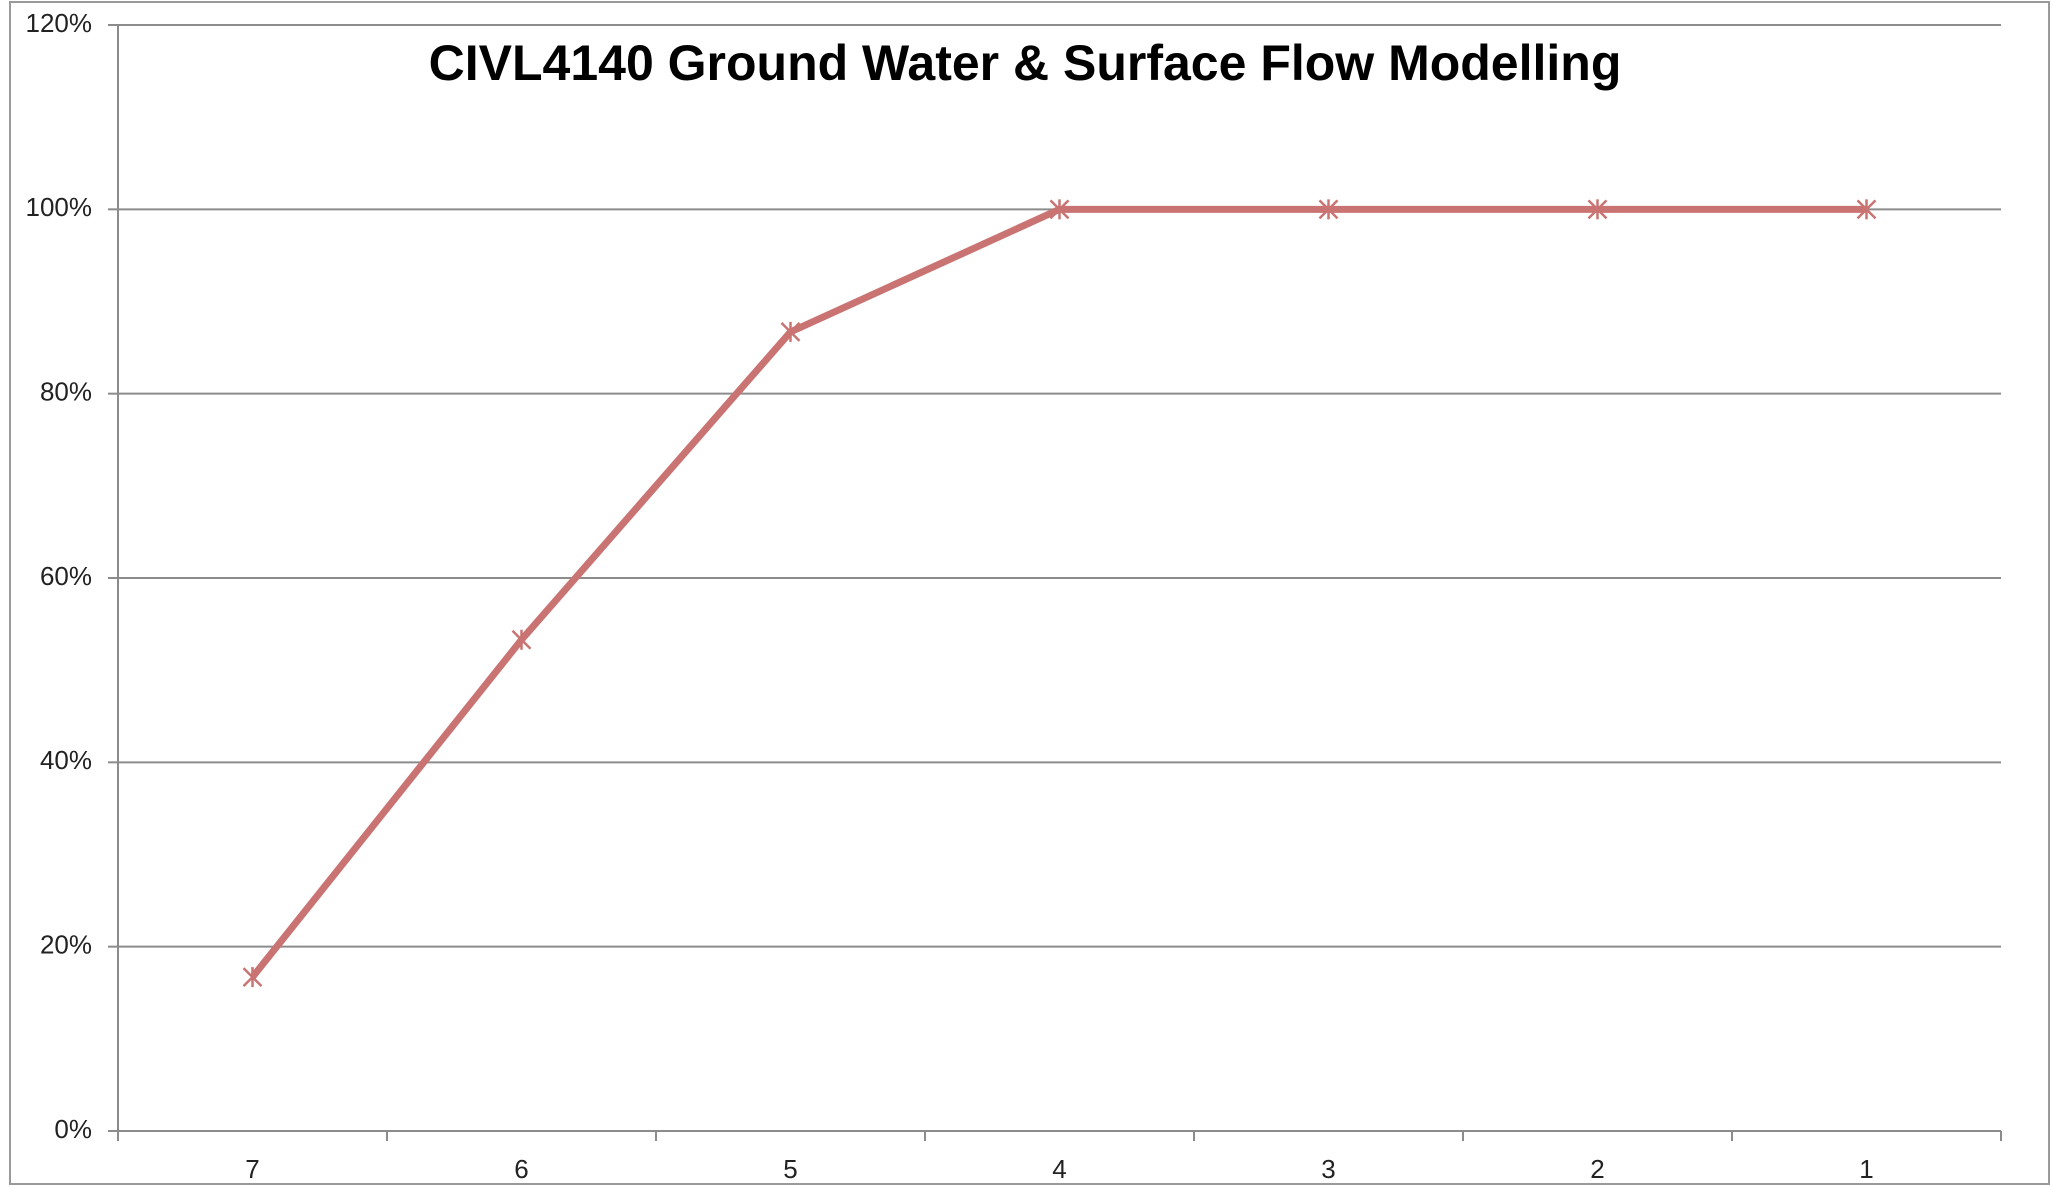  What do you see at coordinates (66, 392) in the screenshot?
I see `y-tick-label: 80%` at bounding box center [66, 392].